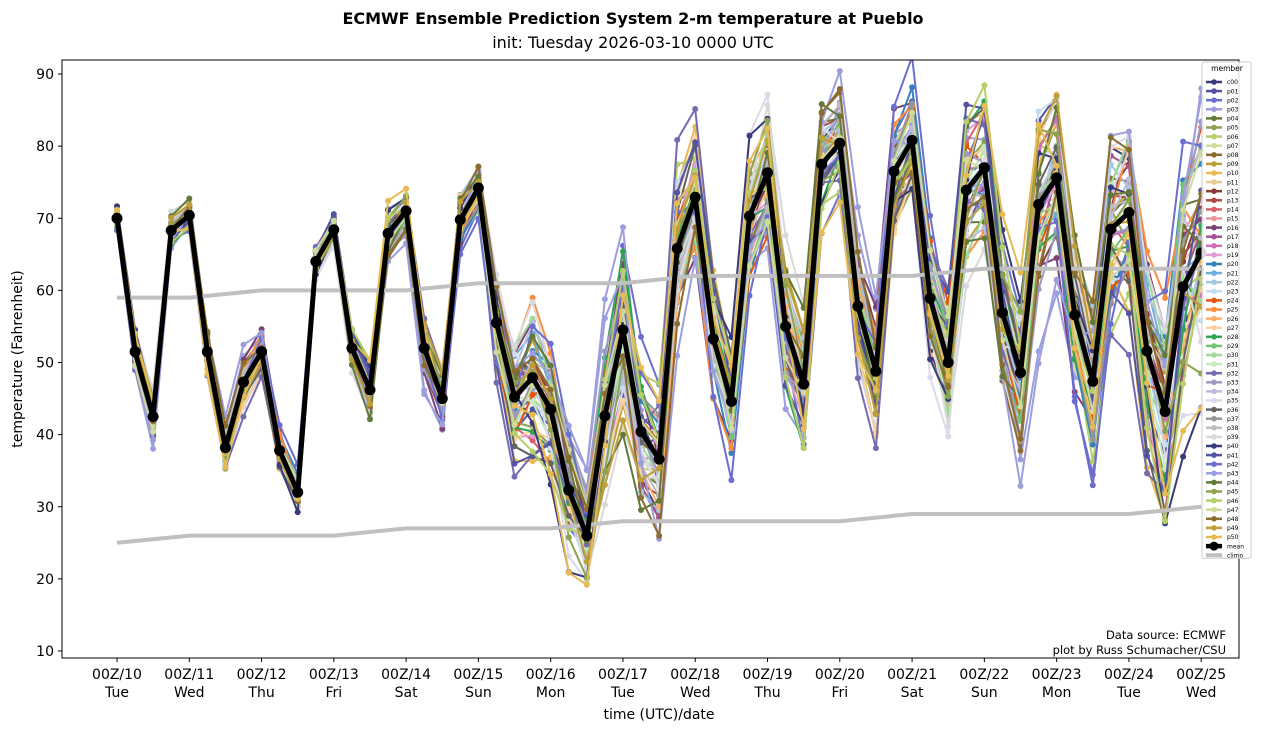  What do you see at coordinates (1002, 364) in the screenshot?
I see `member-point-p48` at bounding box center [1002, 364].